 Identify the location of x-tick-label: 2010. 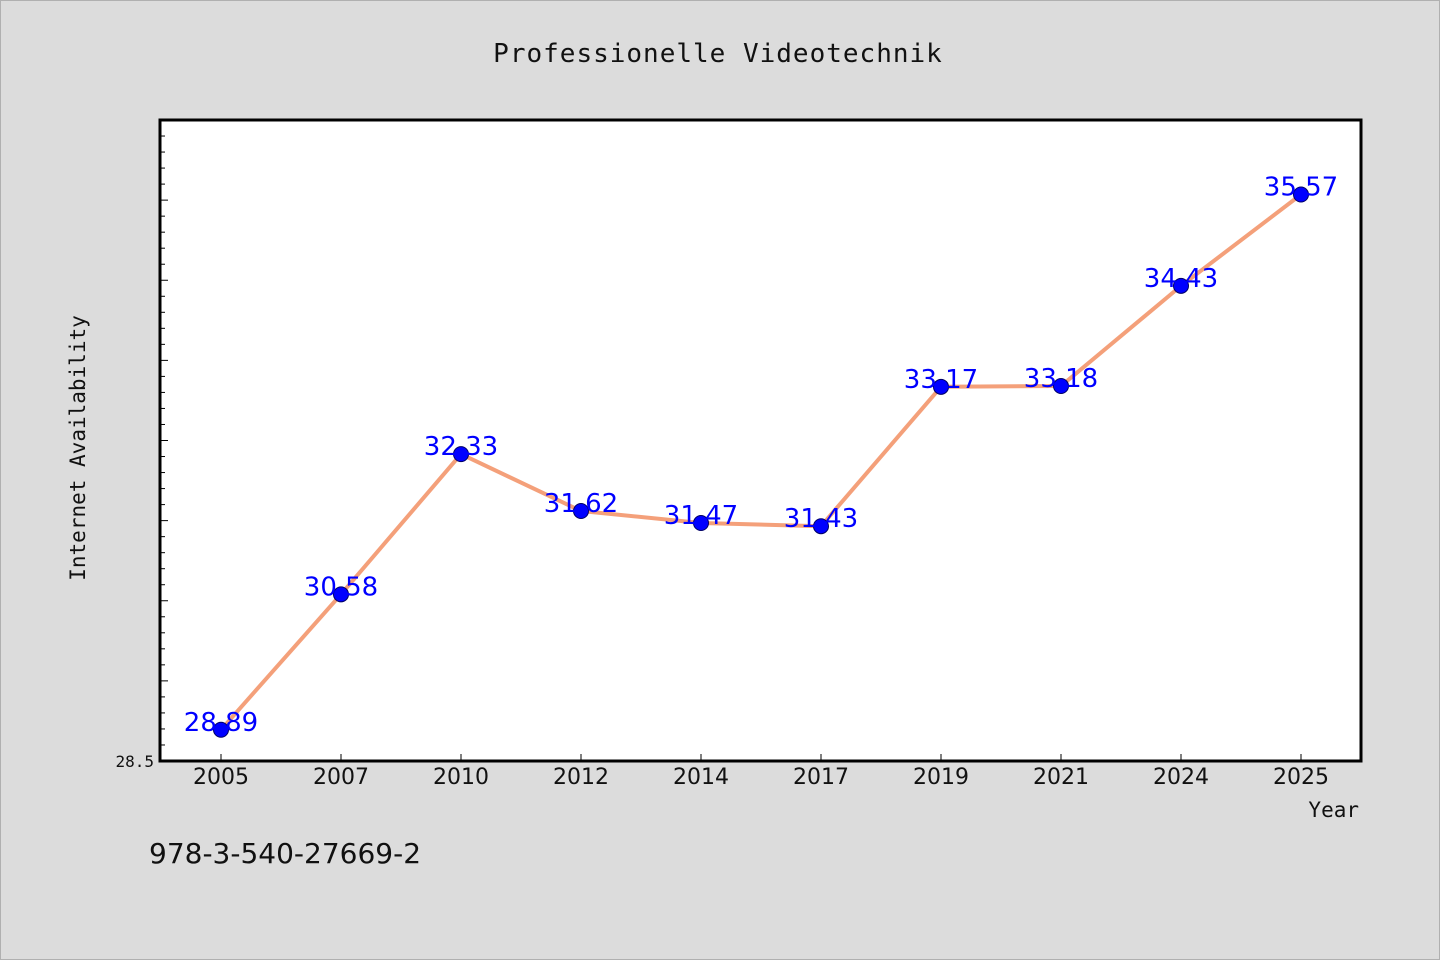
(461, 777).